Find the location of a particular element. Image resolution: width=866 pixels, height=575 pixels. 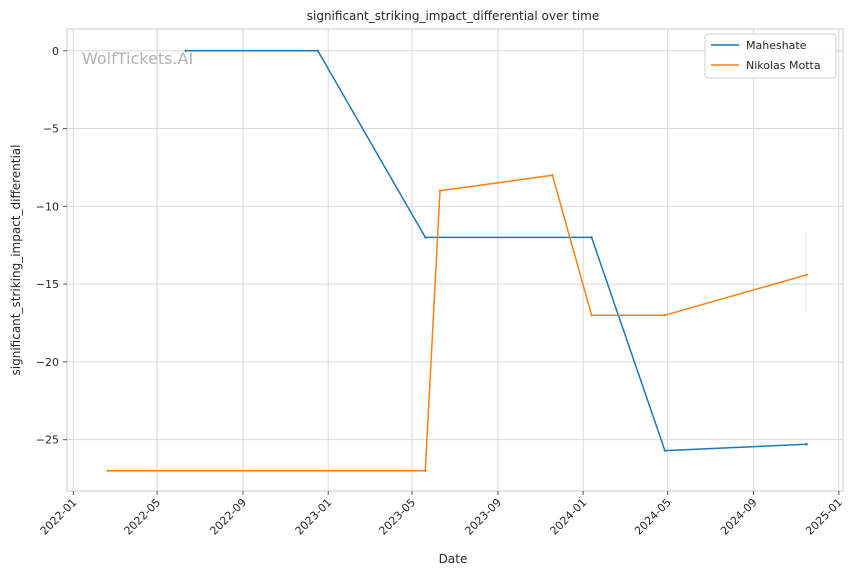

x-tick-label: 2022-01 is located at coordinates (59, 517).